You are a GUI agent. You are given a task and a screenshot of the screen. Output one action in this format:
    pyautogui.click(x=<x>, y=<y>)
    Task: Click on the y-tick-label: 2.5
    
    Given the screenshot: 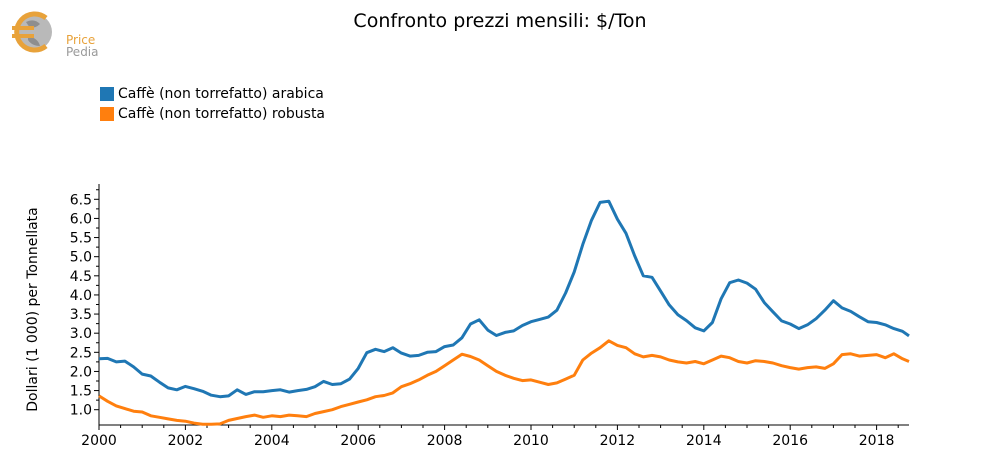 What is the action you would take?
    pyautogui.click(x=81, y=353)
    